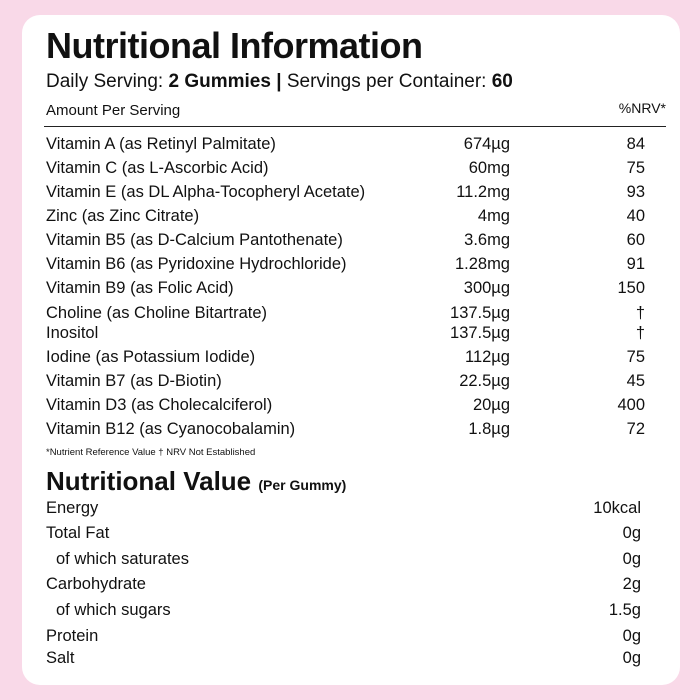 This screenshot has width=700, height=700. Describe the element at coordinates (635, 144) in the screenshot. I see `nutrient-nrv: 84` at that location.